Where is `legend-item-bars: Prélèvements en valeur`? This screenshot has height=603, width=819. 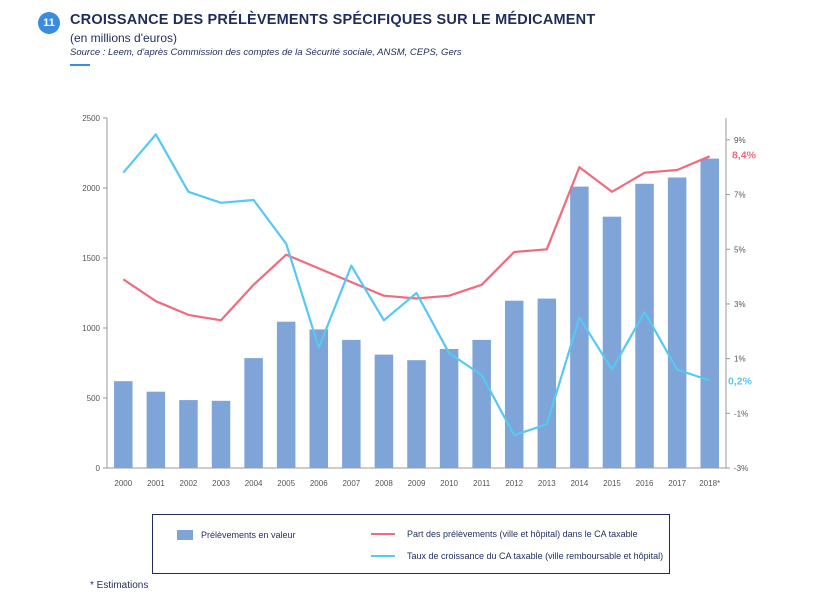
legend-item-bars: Prélèvements en valeur is located at coordinates (236, 535).